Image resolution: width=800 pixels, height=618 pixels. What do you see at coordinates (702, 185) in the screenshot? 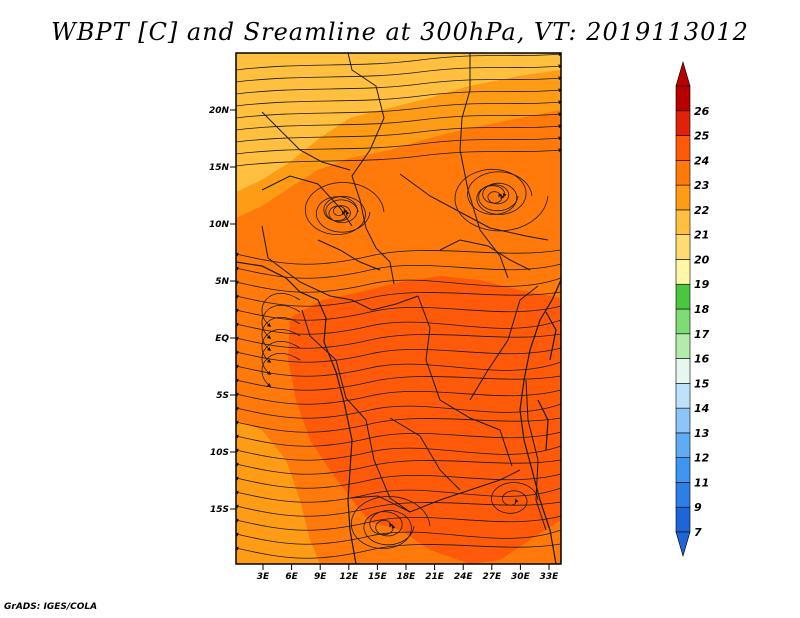
I see `colorbar-label: 23` at bounding box center [702, 185].